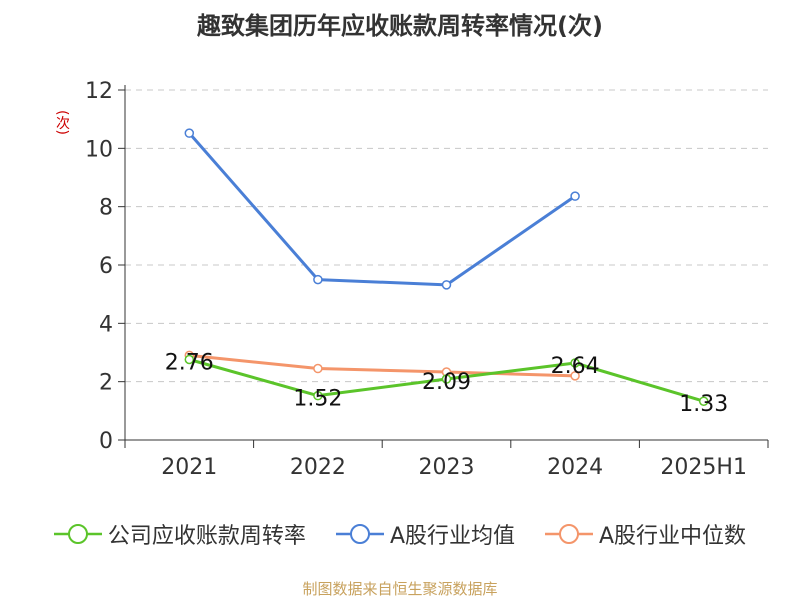 This screenshot has height=600, width=800. I want to click on chart-title: 趣致集团历年应收账款周转率情况(次), so click(400, 26).